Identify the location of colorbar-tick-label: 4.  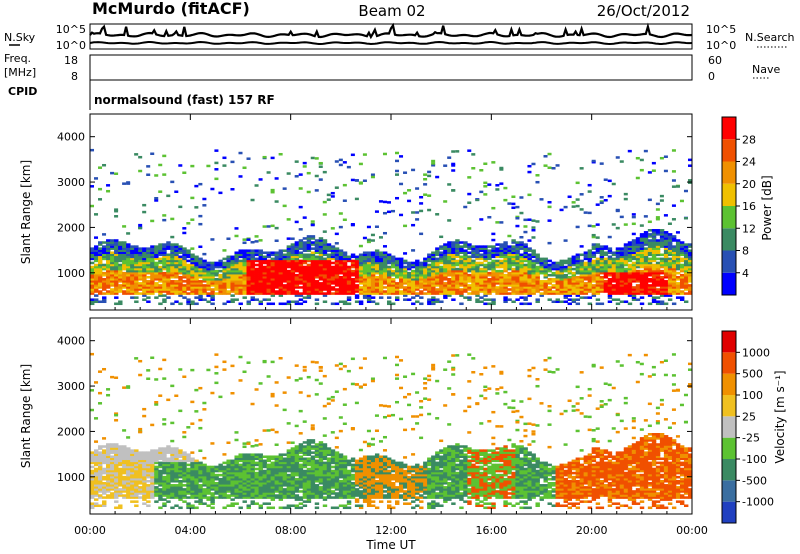
(745, 273).